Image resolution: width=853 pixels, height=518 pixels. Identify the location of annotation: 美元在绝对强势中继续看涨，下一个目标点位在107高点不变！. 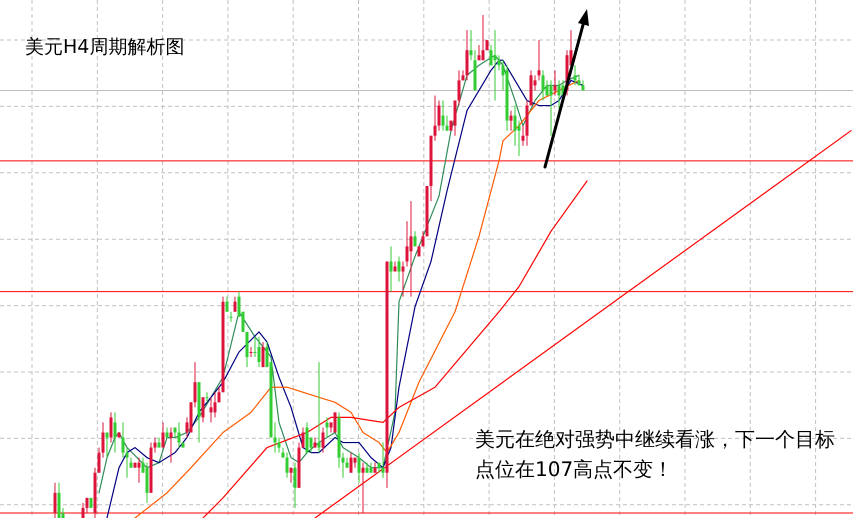
(655, 454).